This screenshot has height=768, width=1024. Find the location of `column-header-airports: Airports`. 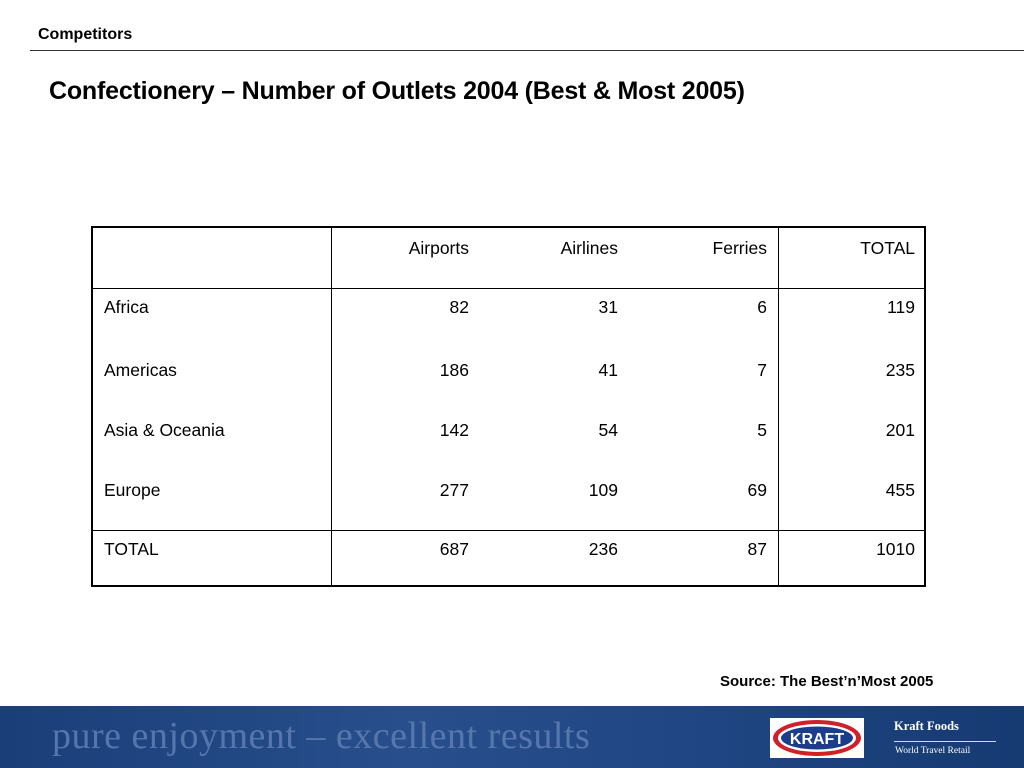

column-header-airports: Airports is located at coordinates (438, 248).